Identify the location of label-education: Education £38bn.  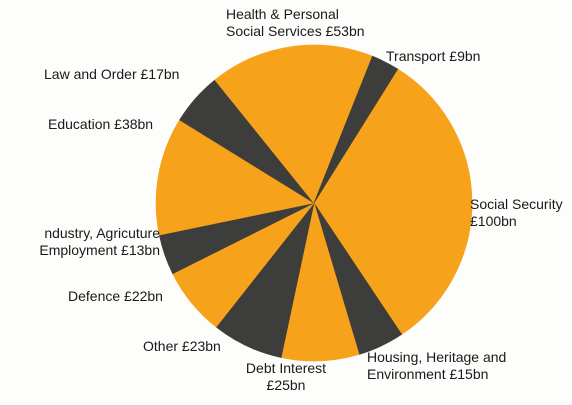
(101, 124).